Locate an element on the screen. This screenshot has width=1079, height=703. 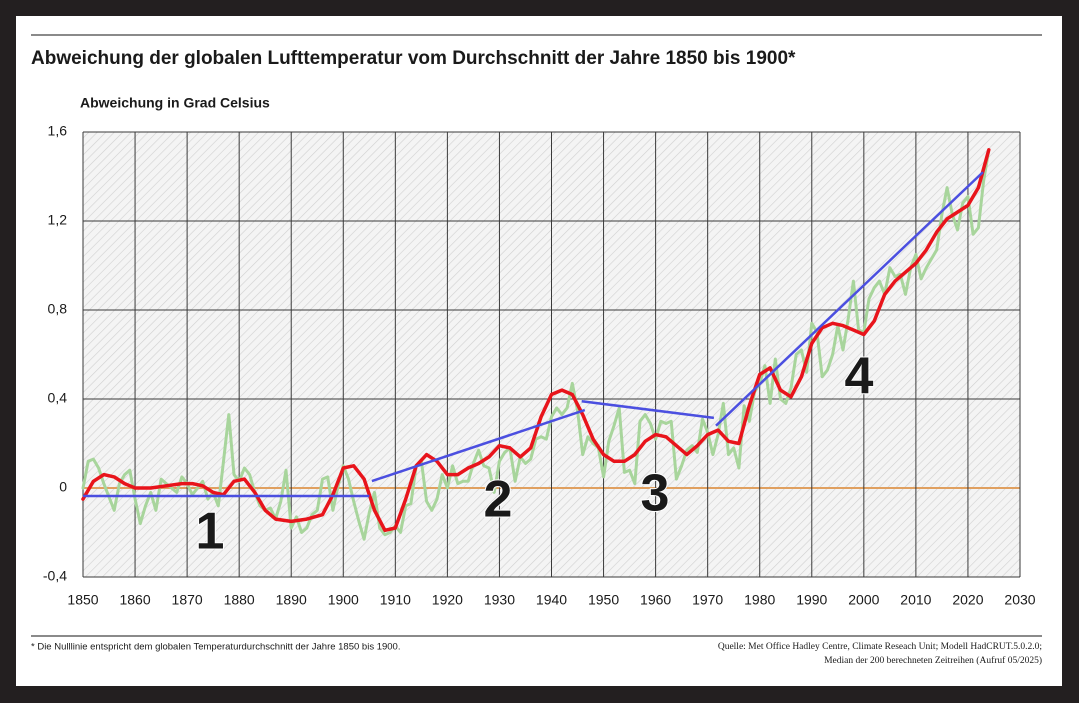
x-tick-label: 1890 is located at coordinates (291, 600).